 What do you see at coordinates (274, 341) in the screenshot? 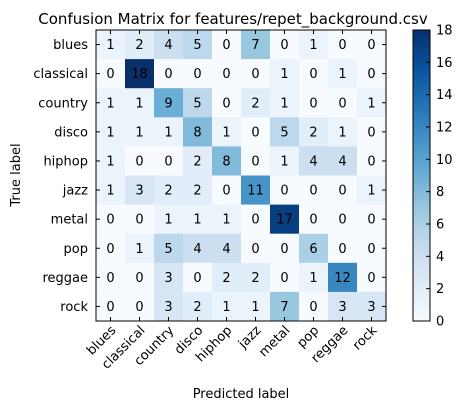
I see `column-label: metal` at bounding box center [274, 341].